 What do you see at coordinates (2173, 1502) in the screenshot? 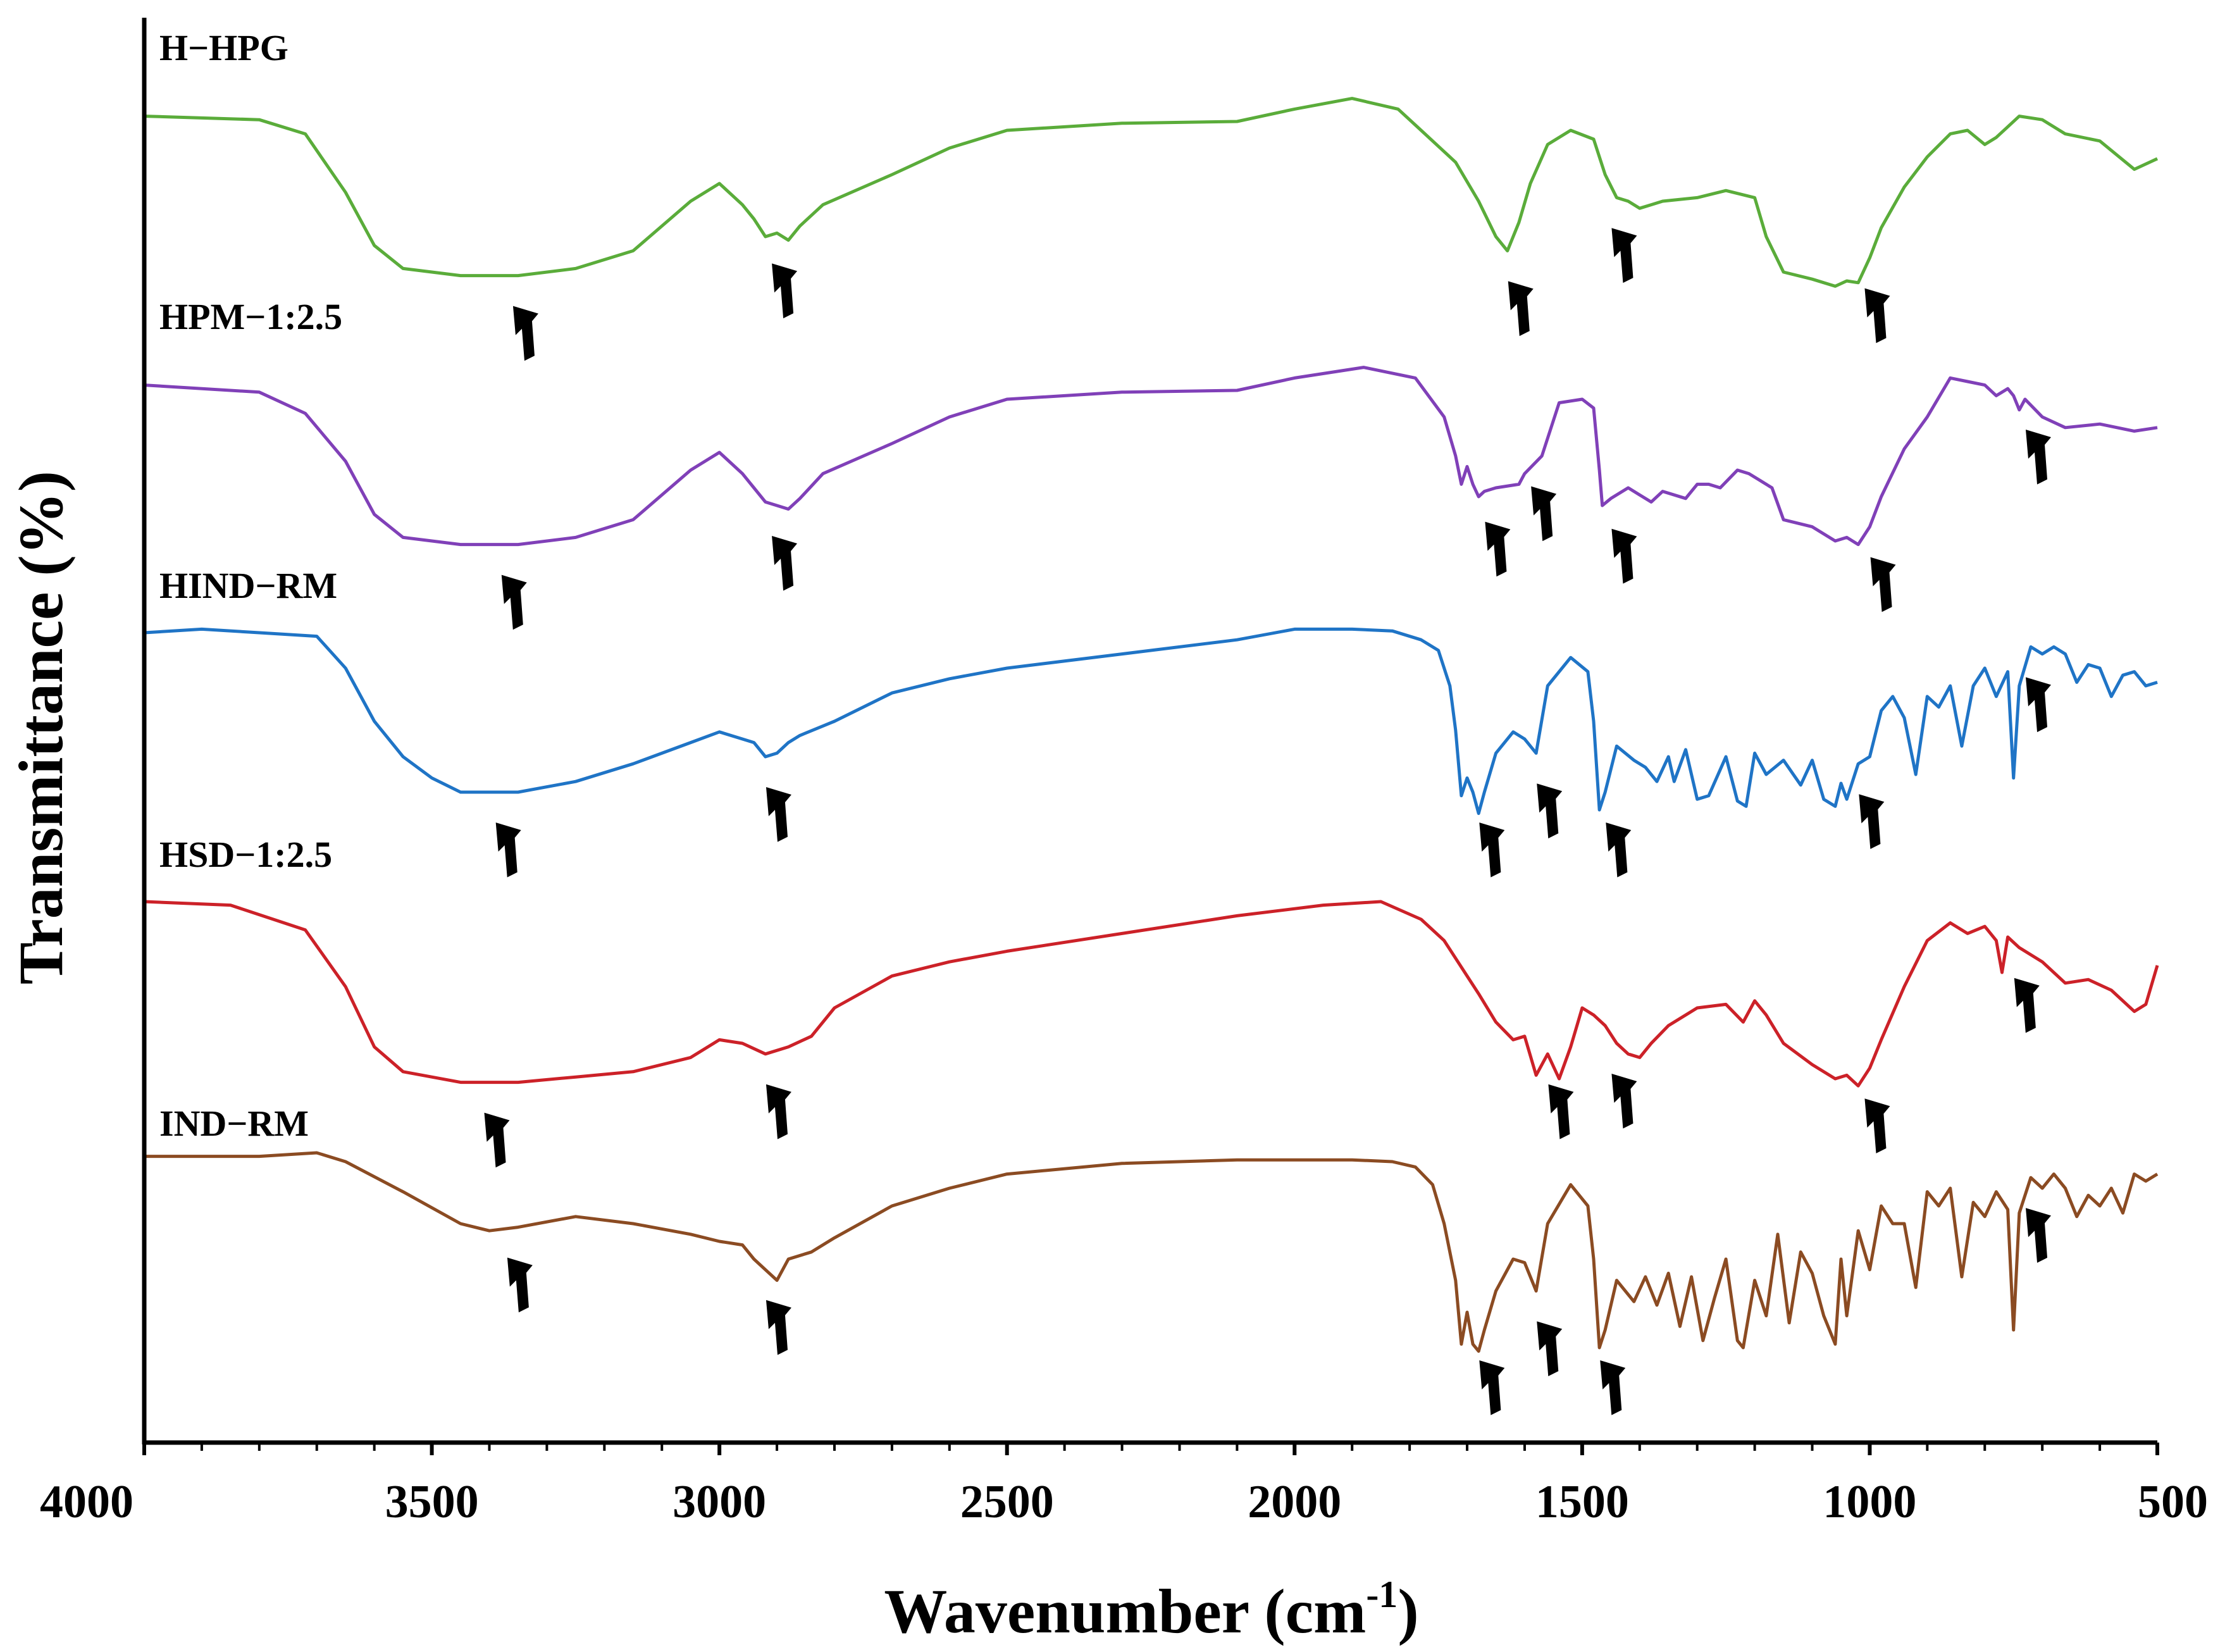
I see `x-tick-label-500: 500` at bounding box center [2173, 1502].